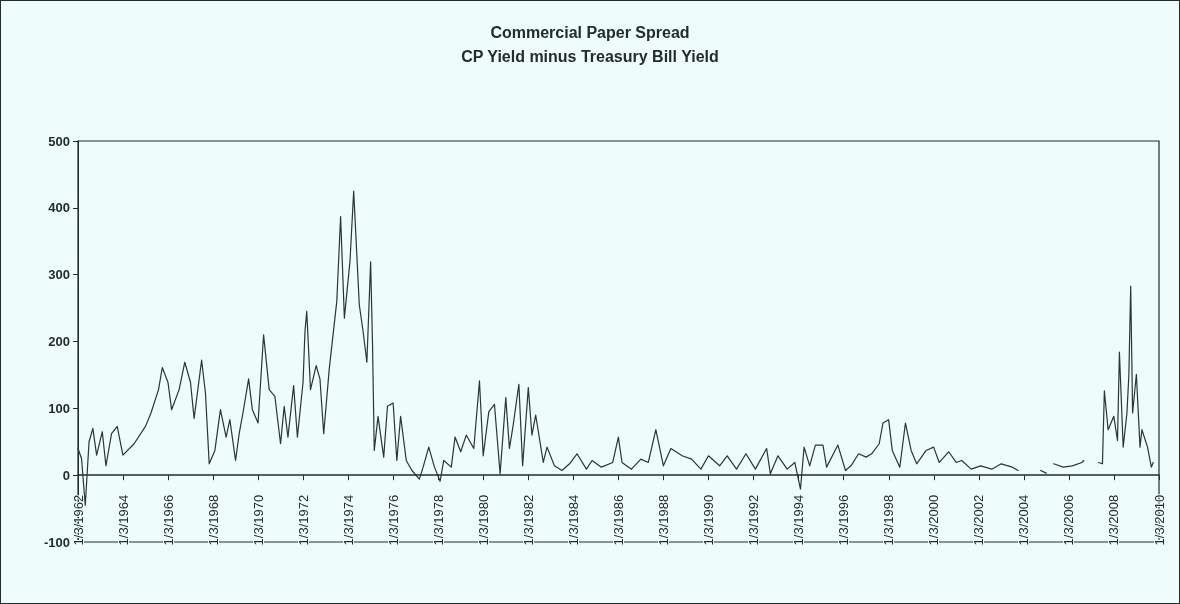  What do you see at coordinates (1024, 520) in the screenshot?
I see `x-tick-label: 1/3/2004` at bounding box center [1024, 520].